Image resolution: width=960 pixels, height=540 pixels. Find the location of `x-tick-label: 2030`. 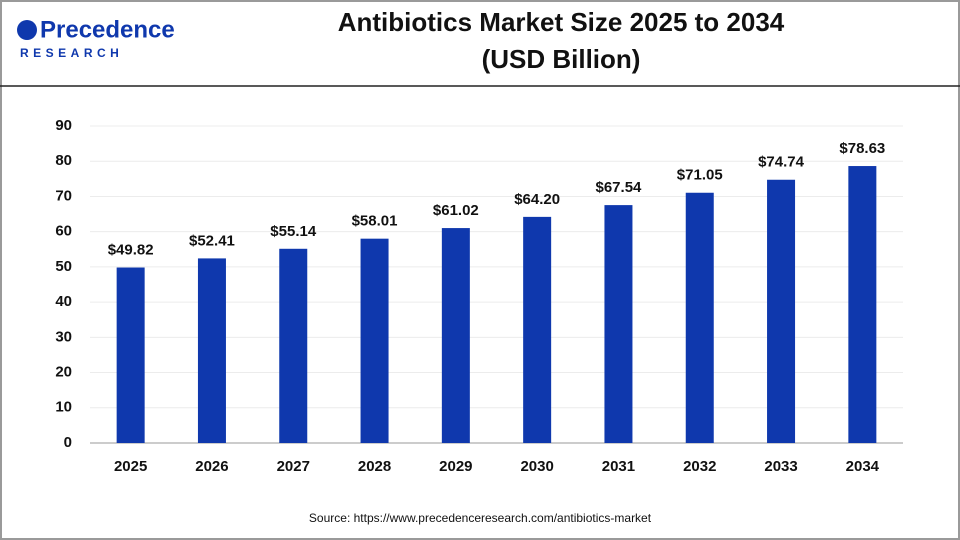

x-tick-label: 2030 is located at coordinates (536, 466).